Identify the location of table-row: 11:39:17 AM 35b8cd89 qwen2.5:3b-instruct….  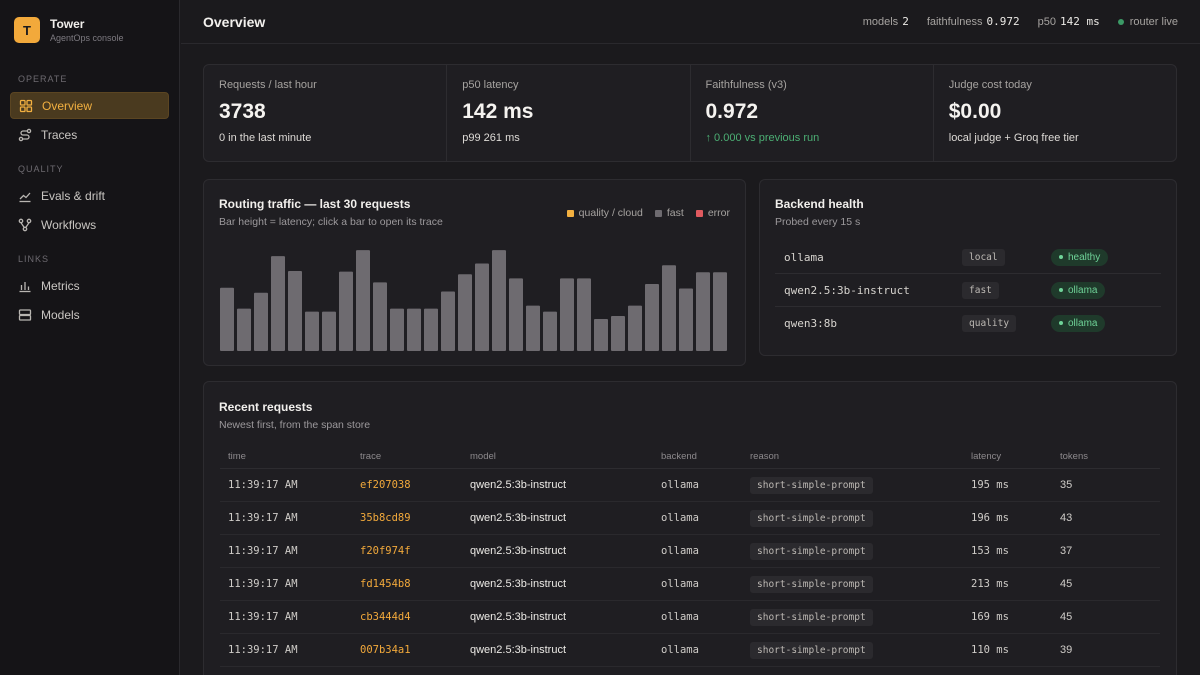
(690, 518).